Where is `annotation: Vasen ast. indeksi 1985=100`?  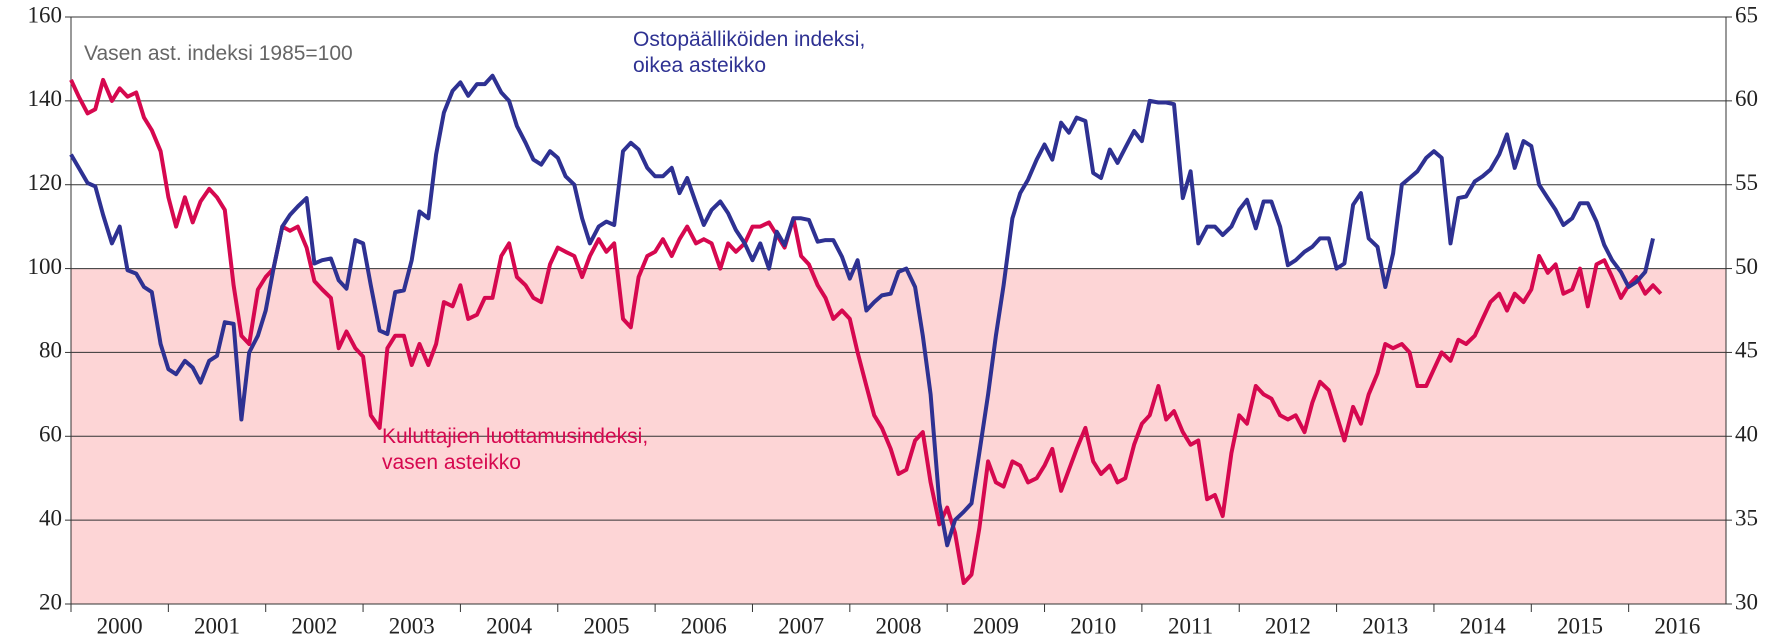
annotation: Vasen ast. indeksi 1985=100 is located at coordinates (218, 53).